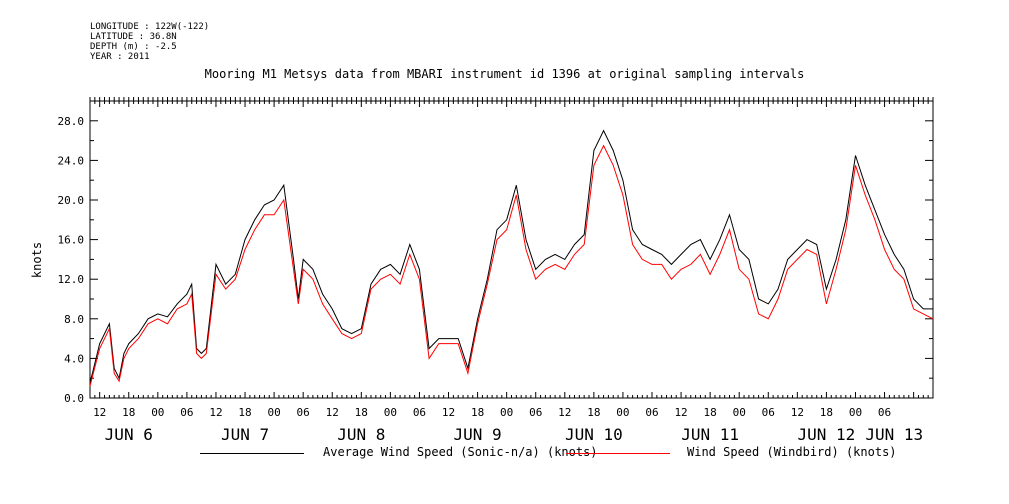 Image resolution: width=1009 pixels, height=504 pixels. Describe the element at coordinates (129, 434) in the screenshot. I see `x-day-label: JUN 6` at that location.